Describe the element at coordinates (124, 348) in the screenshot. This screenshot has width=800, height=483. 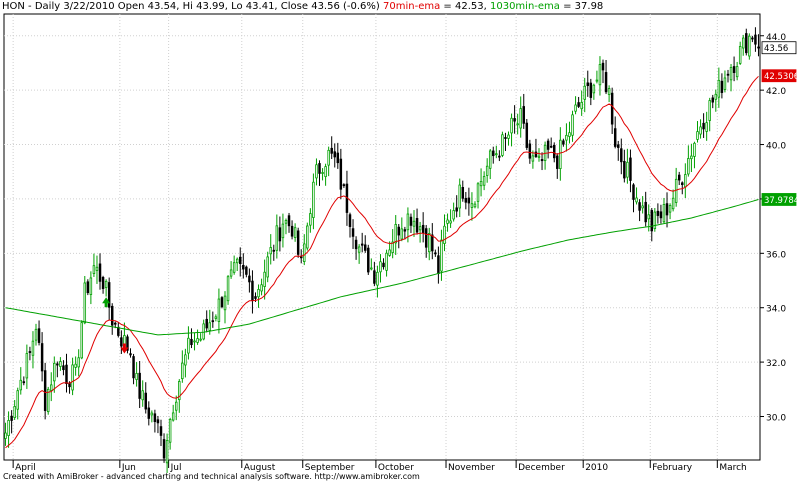
I see `sell-arrow-icon` at that location.